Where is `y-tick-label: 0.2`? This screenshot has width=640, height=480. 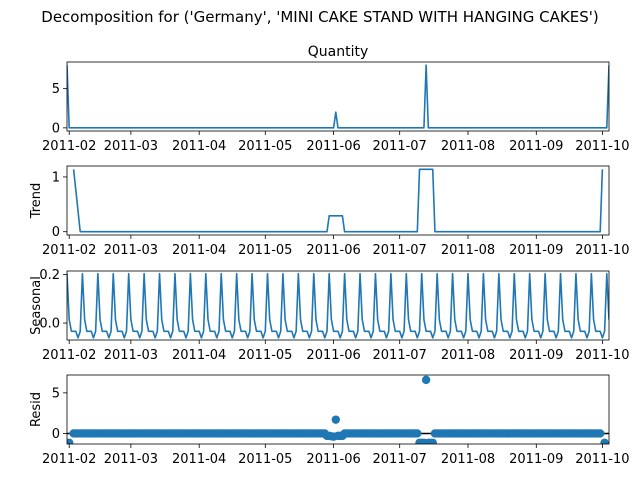 y-tick-label: 0.2 is located at coordinates (49, 275).